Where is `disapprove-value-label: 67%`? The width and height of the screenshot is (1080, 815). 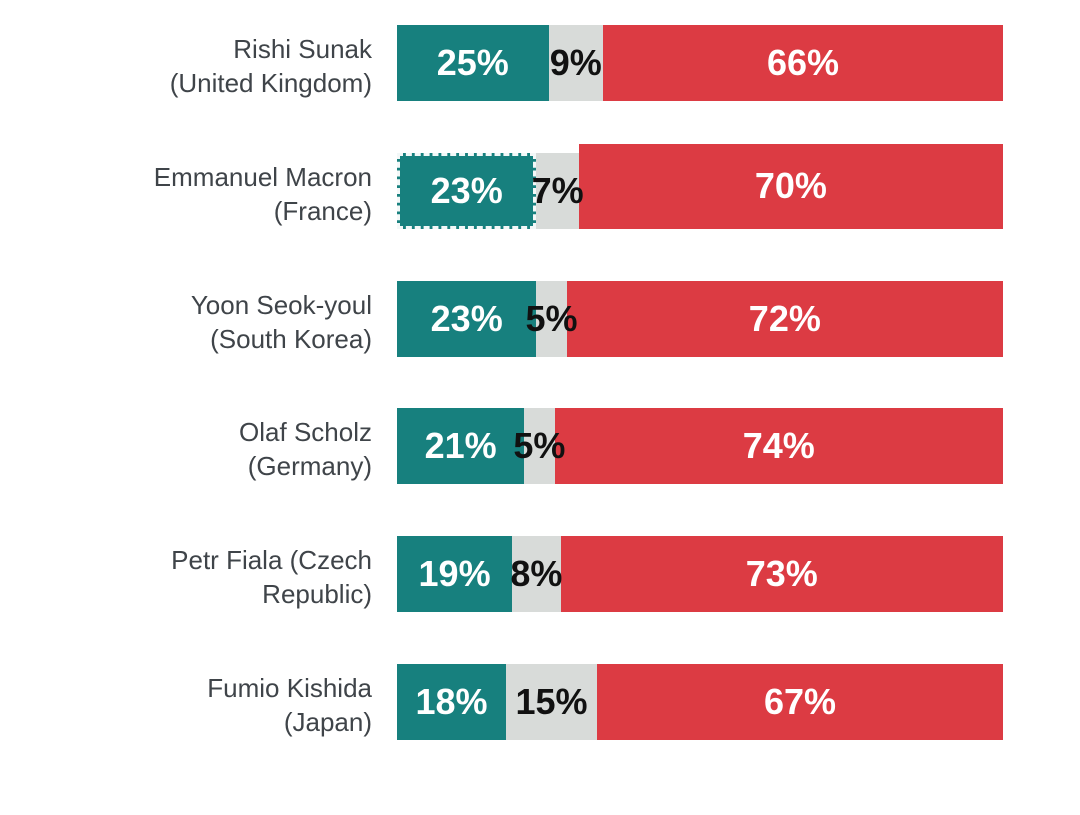
disapprove-value-label: 67% is located at coordinates (799, 701).